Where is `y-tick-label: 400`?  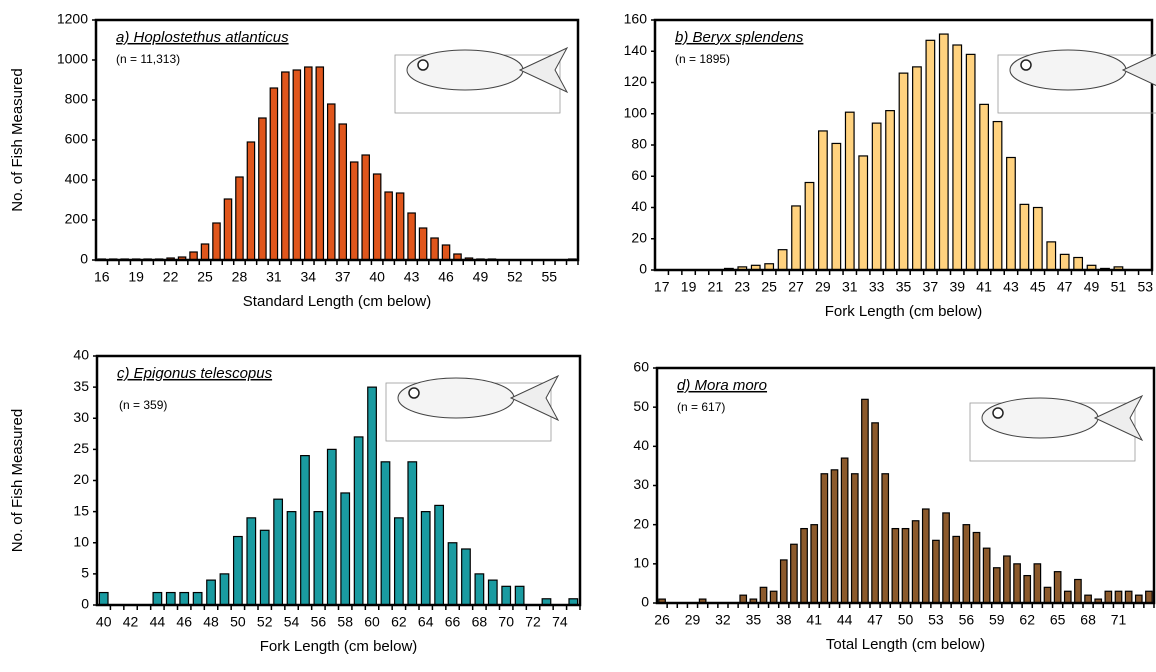
y-tick-label: 400 is located at coordinates (77, 179).